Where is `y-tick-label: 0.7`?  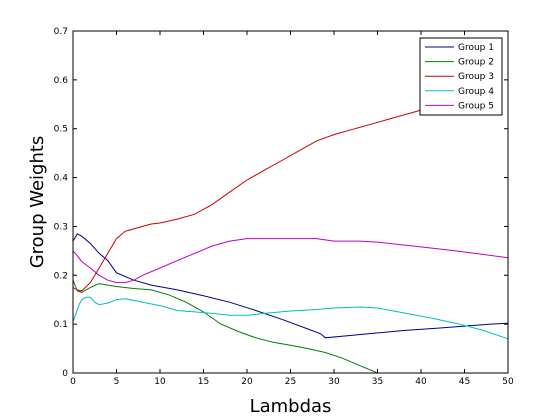
y-tick-label: 0.7 is located at coordinates (61, 32).